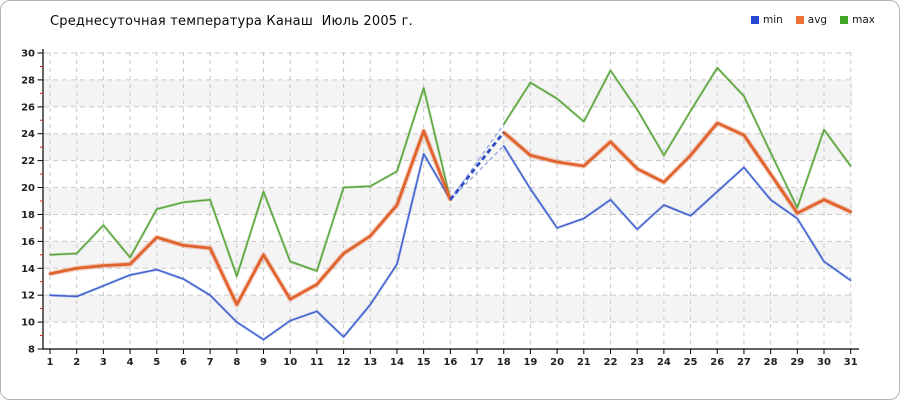 The width and height of the screenshot is (900, 400). What do you see at coordinates (183, 362) in the screenshot?
I see `svg-text: 6` at bounding box center [183, 362].